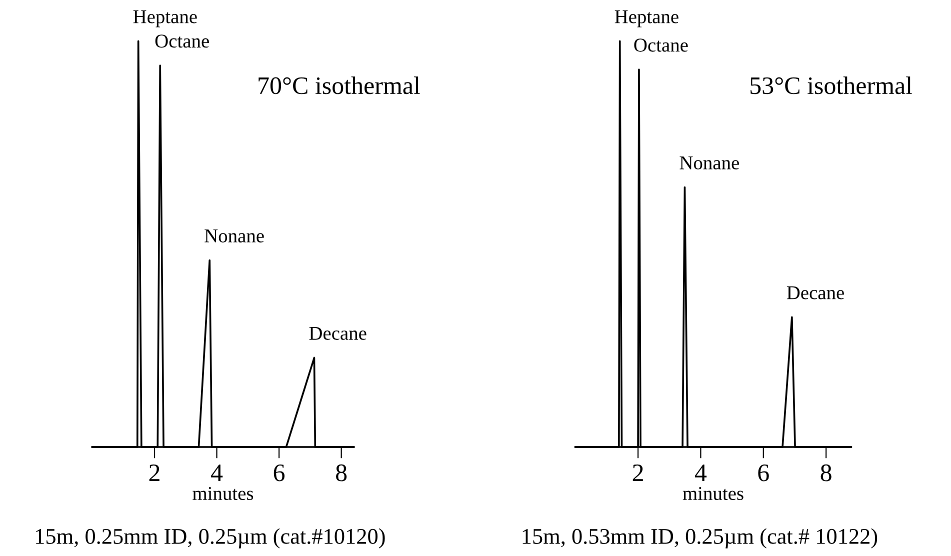 The image size is (951, 556). What do you see at coordinates (339, 85) in the screenshot?
I see `annotation: 70°C isothermal` at bounding box center [339, 85].